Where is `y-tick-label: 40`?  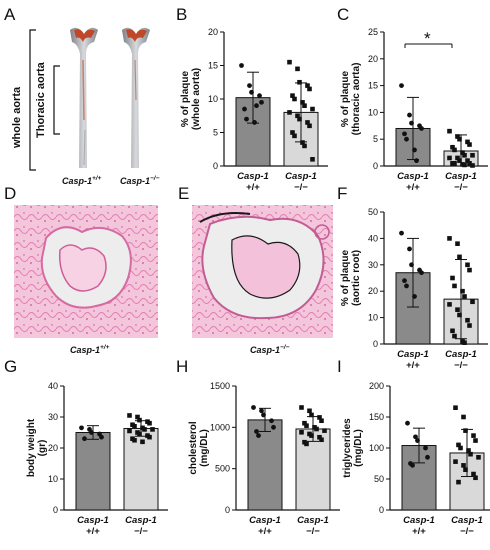
y-tick-label: 40 is located at coordinates (53, 386).